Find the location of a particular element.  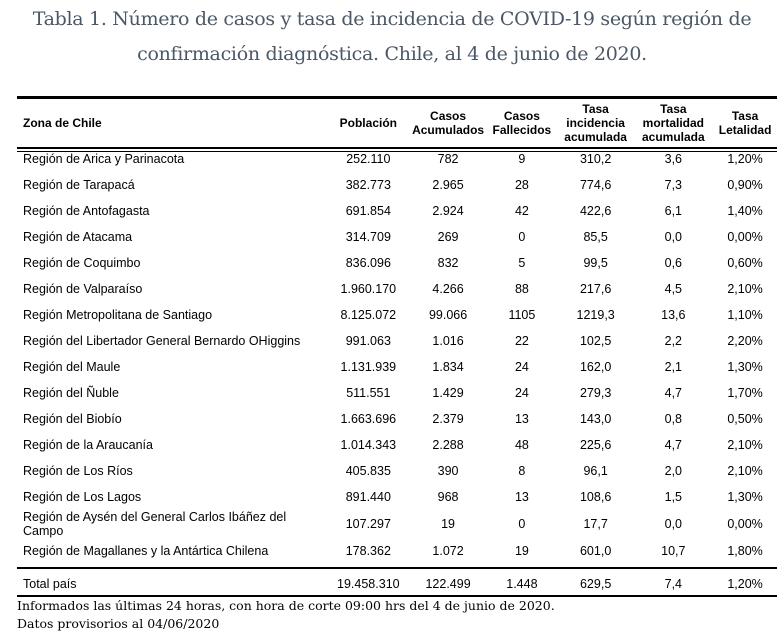

cell-tasa-letalidad: 1,80% is located at coordinates (745, 551).